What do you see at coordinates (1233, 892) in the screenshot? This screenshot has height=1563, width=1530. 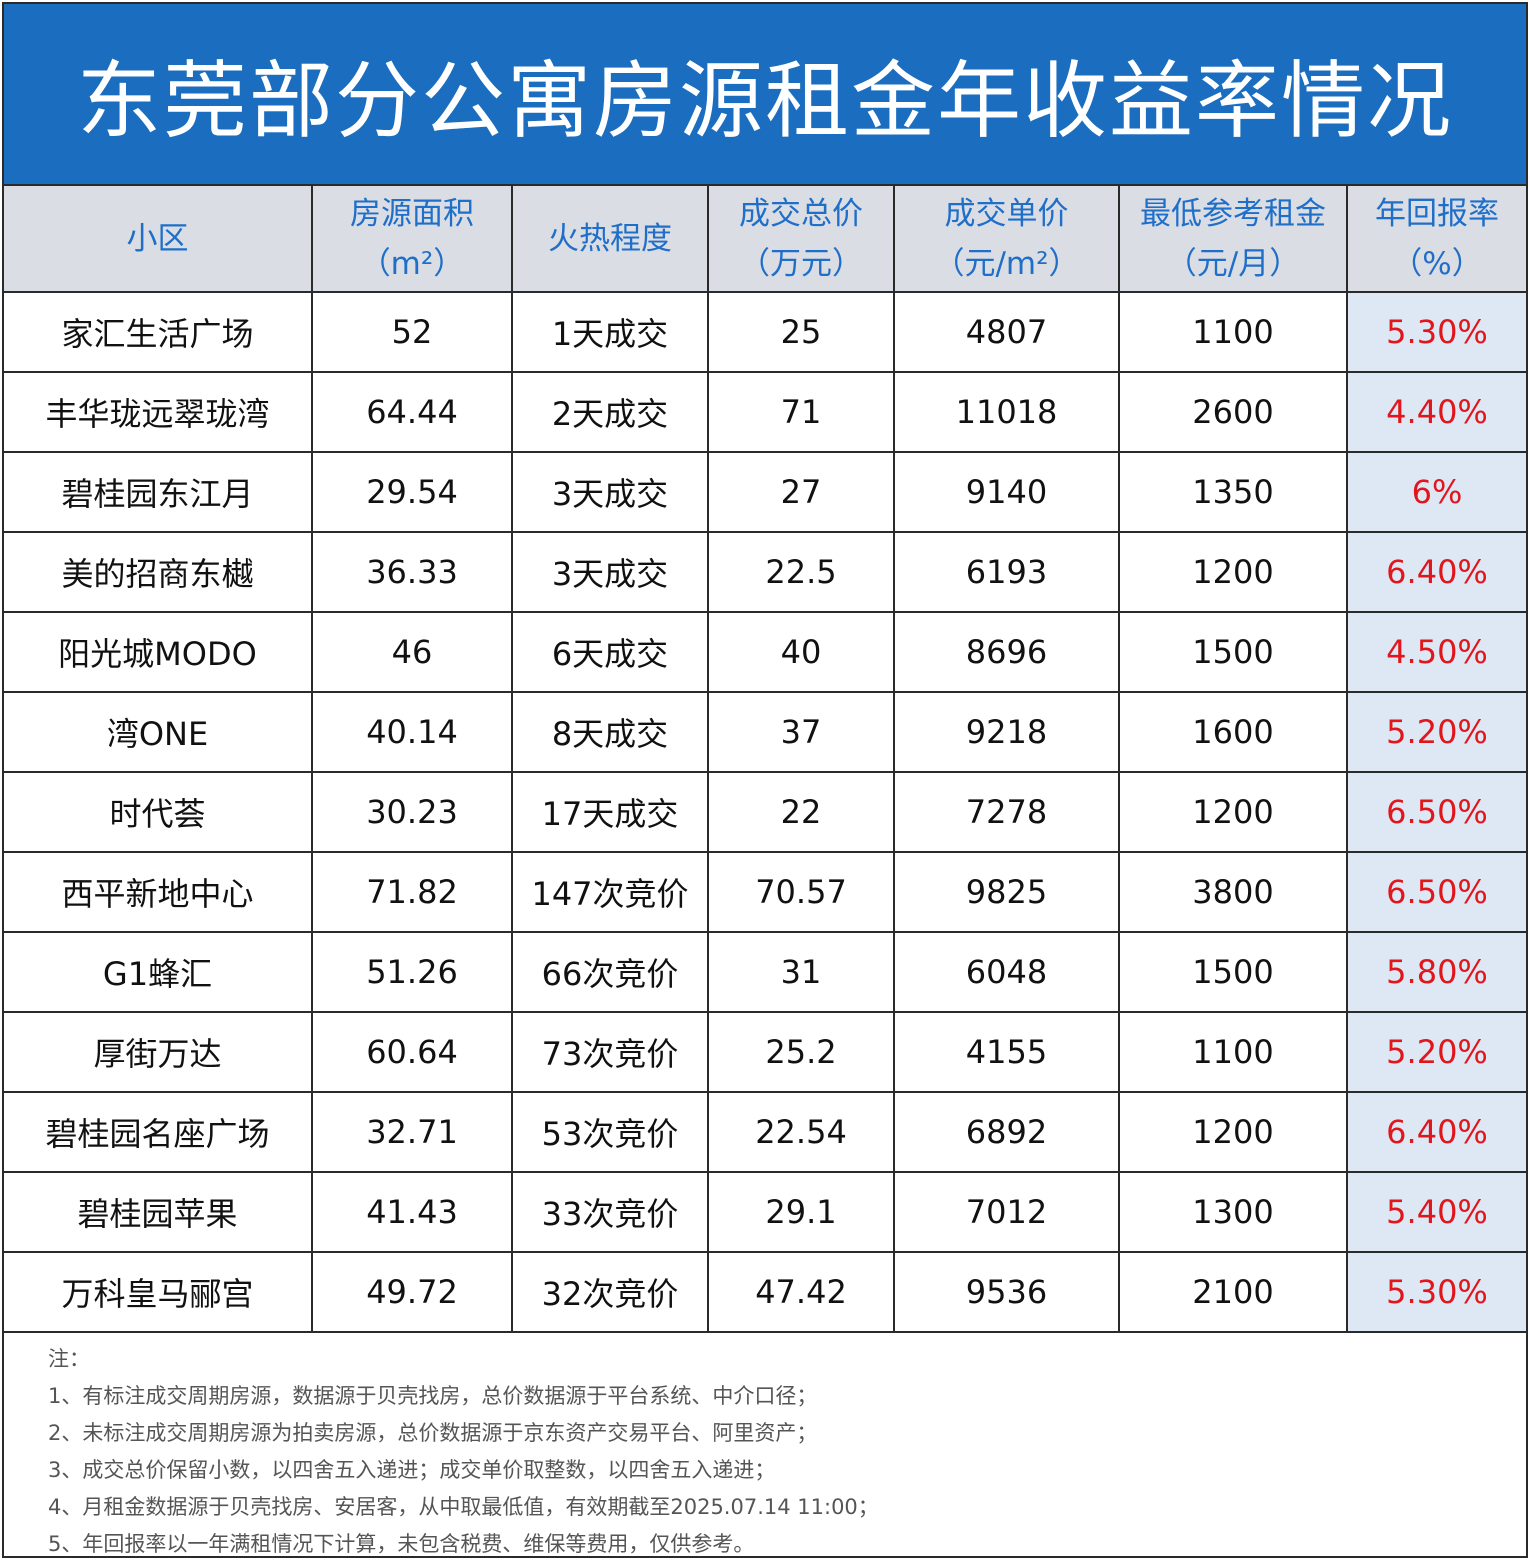 I see `cell-min-rent: 3800` at bounding box center [1233, 892].